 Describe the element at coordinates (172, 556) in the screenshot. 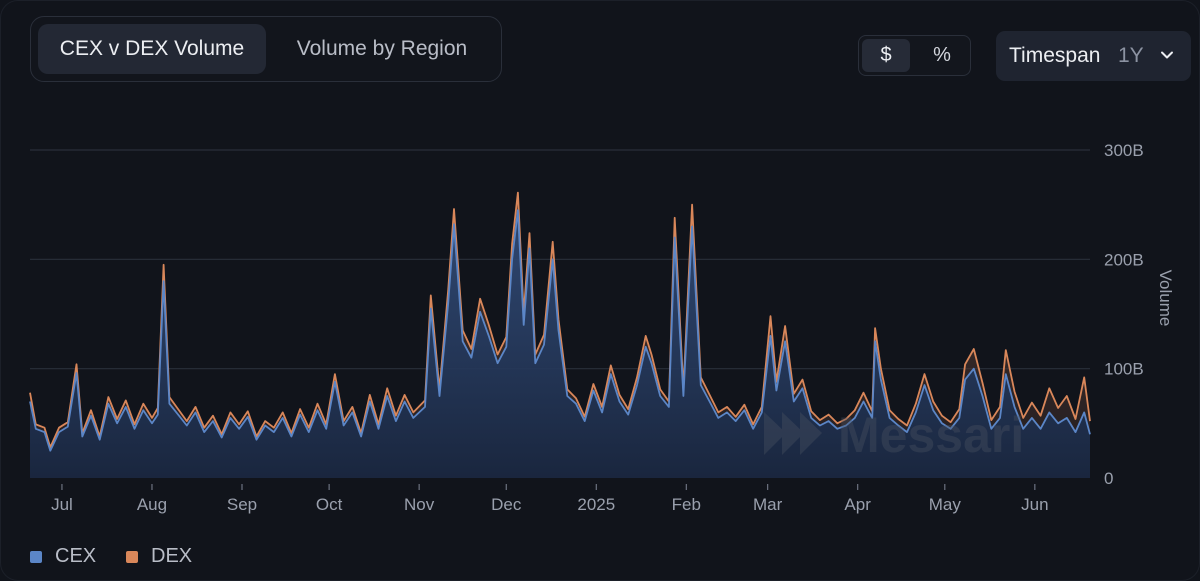

I see `legend-label-dex: DEX` at that location.